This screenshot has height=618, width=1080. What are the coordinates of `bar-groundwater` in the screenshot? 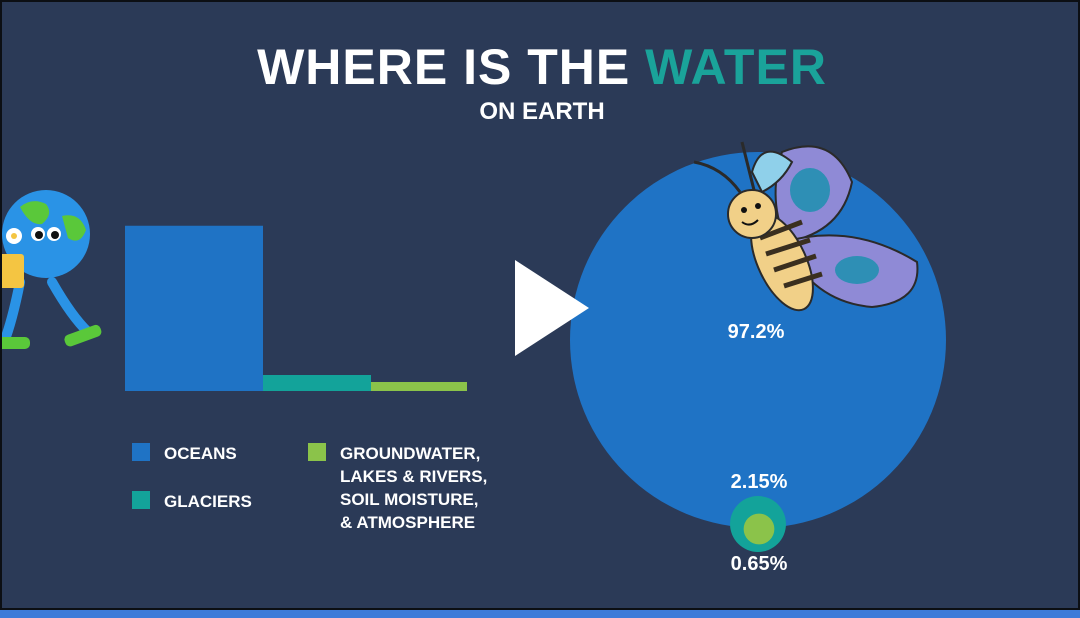 It's located at (419, 386).